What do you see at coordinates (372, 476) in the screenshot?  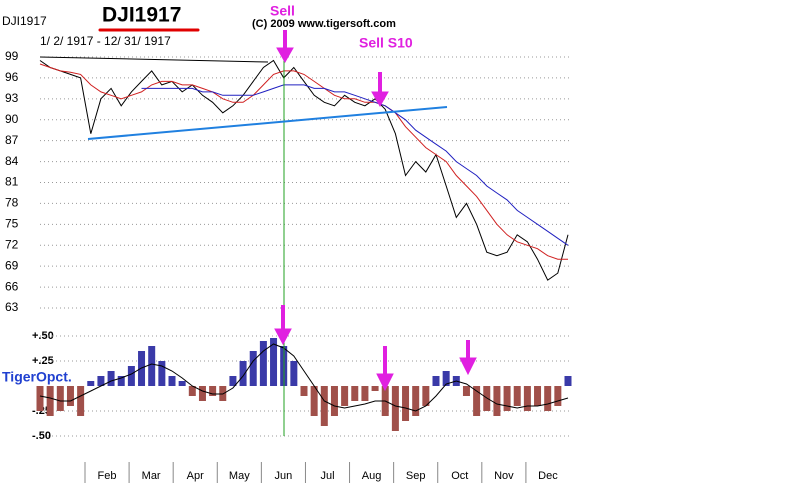 I see `x-tick-label: Aug` at bounding box center [372, 476].